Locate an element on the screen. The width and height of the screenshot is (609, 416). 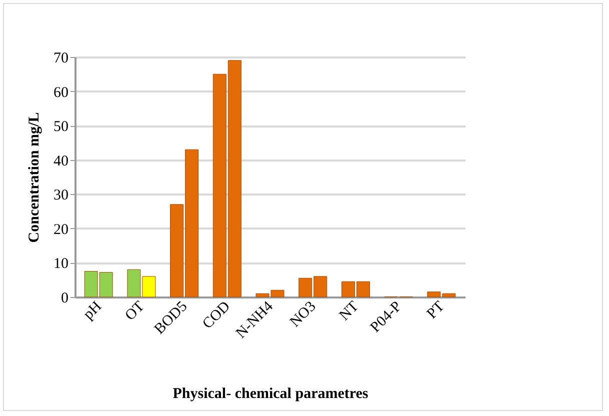
y-tick-label: 40 is located at coordinates (61, 161).